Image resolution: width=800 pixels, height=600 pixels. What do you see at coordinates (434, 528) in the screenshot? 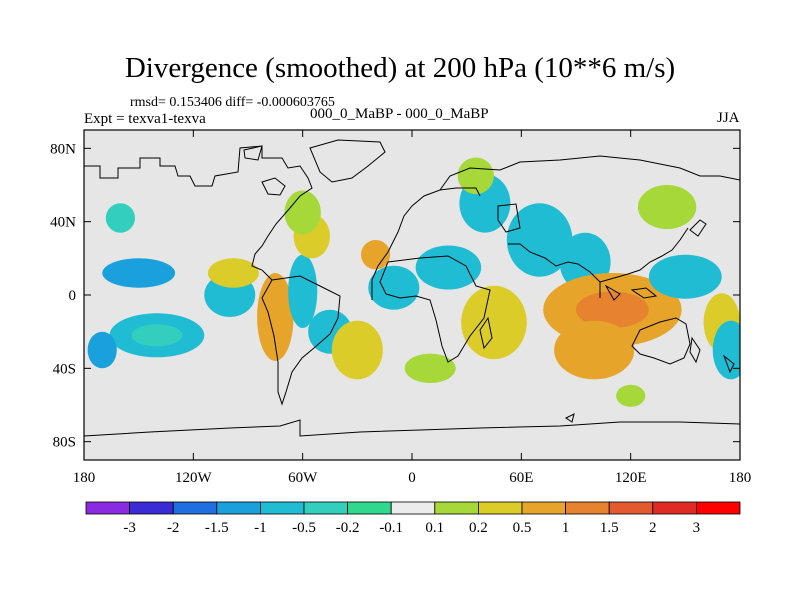
I see `colorbar-label-7: 0.1` at bounding box center [434, 528].